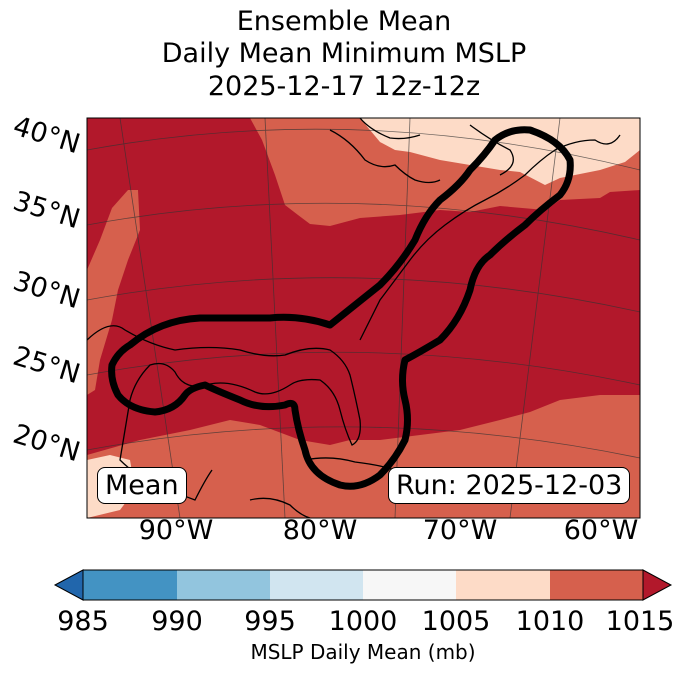 The height and width of the screenshot is (674, 688). I want to click on colorbar-extend-low, so click(68, 585).